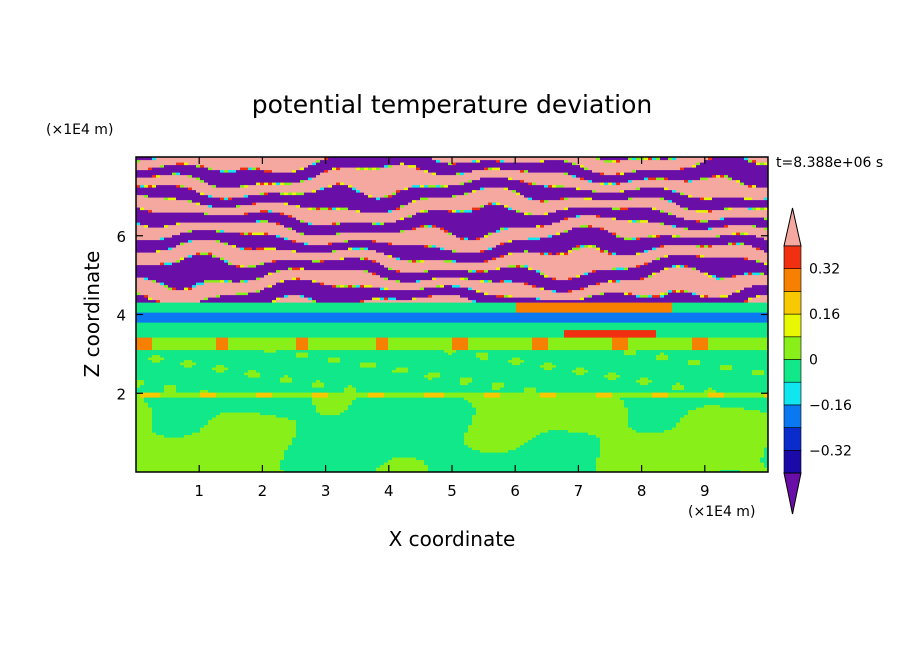  Describe the element at coordinates (642, 491) in the screenshot. I see `x-tick-label: 8` at that location.